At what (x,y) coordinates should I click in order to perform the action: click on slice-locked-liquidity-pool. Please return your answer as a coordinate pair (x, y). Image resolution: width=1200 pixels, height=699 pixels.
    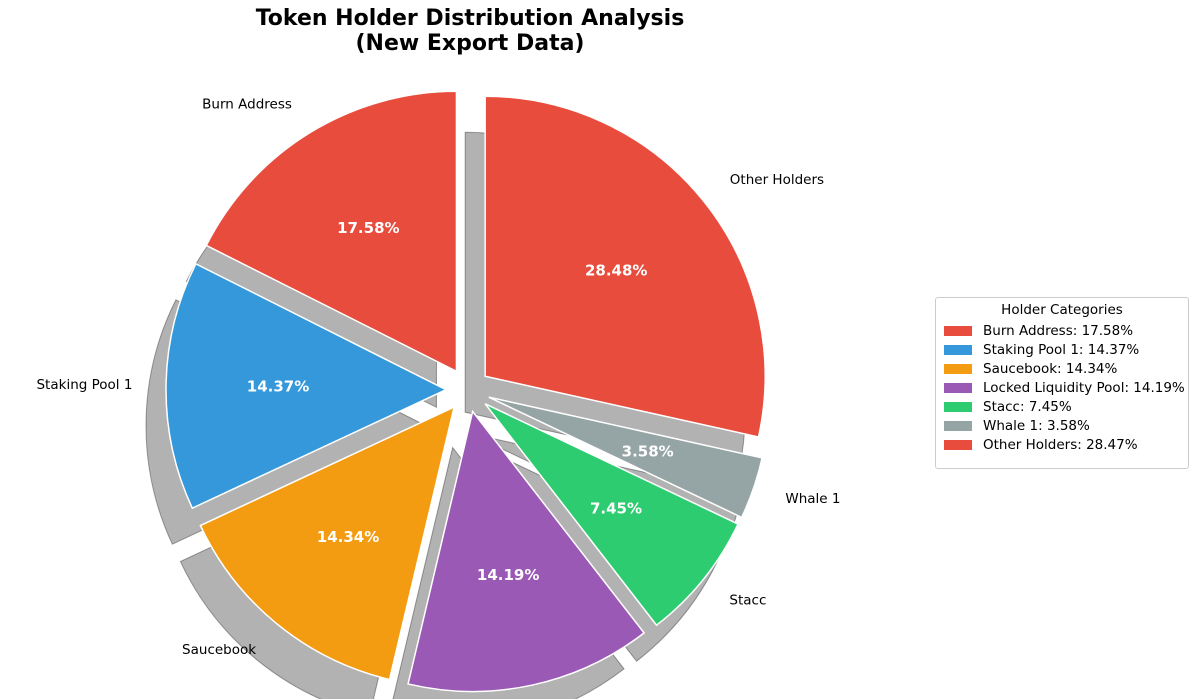
    Looking at the image, I should click on (526, 551).